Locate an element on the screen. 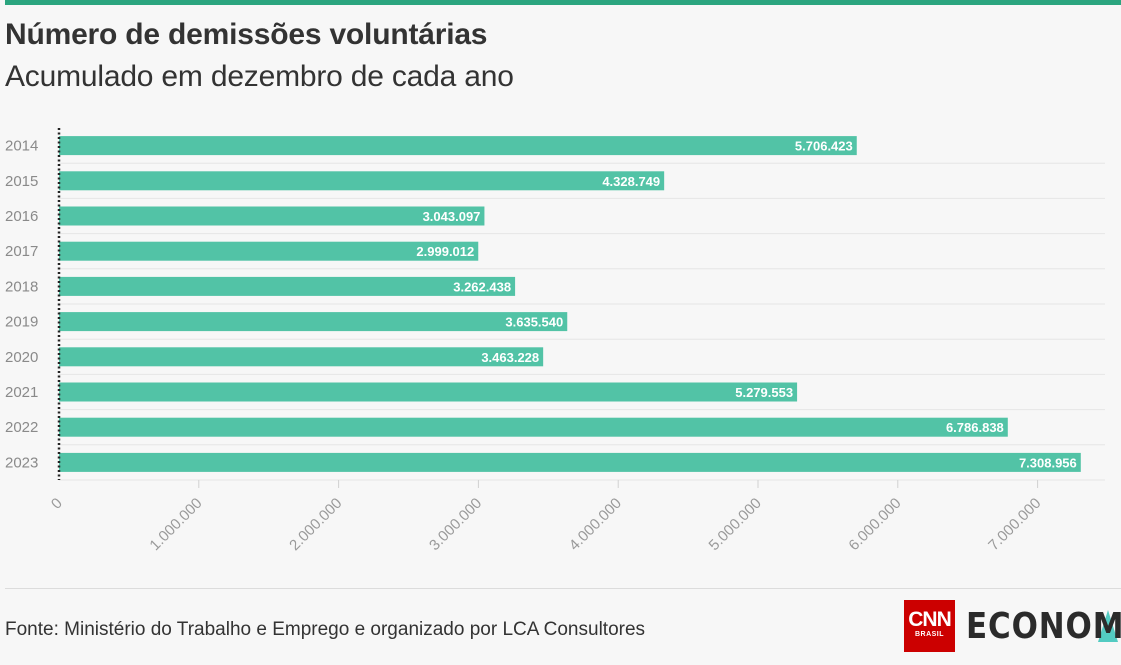 Image resolution: width=1121 pixels, height=665 pixels. bar-2018 is located at coordinates (287, 286).